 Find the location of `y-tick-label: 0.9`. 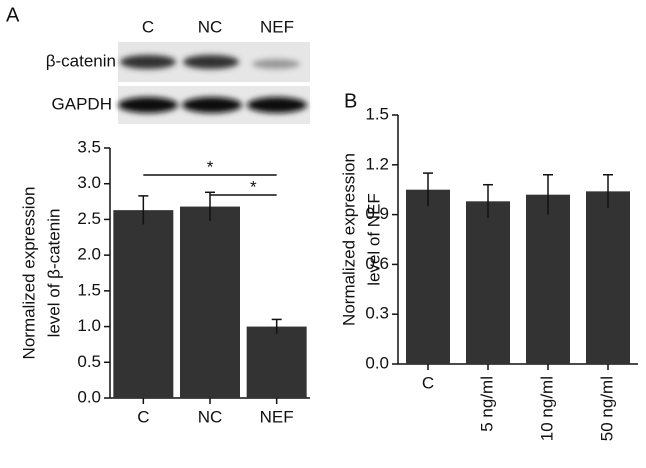

y-tick-label: 0.9 is located at coordinates (377, 213).